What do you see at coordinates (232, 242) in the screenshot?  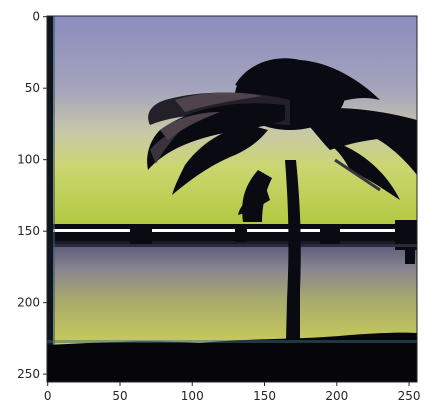 I see `pier-silhouette` at bounding box center [232, 242].